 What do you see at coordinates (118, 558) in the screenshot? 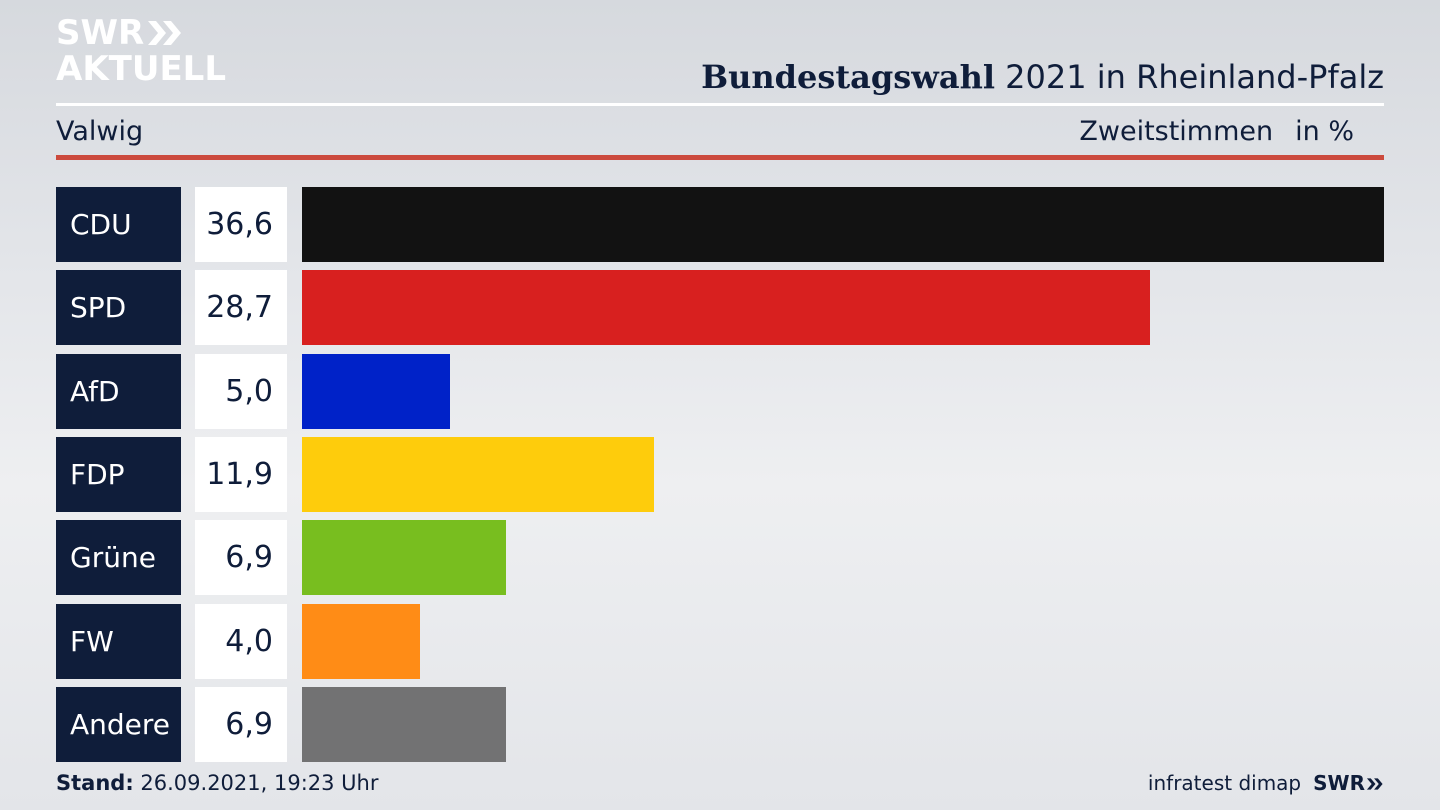
I see `party-label: Grüne` at bounding box center [118, 558].